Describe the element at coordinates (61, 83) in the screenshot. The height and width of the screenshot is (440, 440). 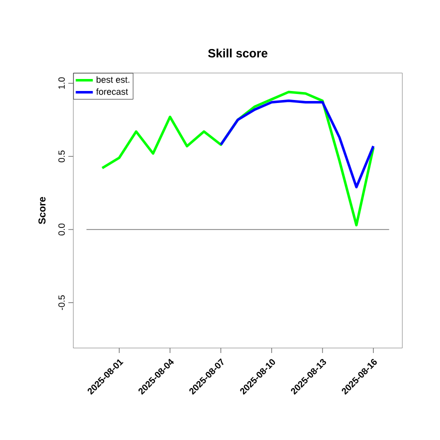
I see `y-tick-label: 1.0` at that location.